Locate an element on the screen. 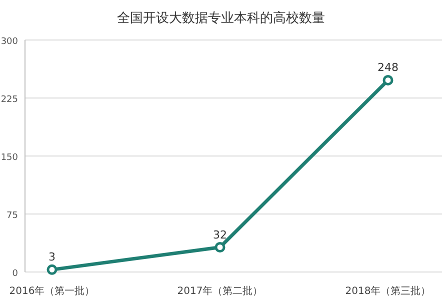 The image size is (442, 304). y-tick-label: 75 is located at coordinates (12, 216).